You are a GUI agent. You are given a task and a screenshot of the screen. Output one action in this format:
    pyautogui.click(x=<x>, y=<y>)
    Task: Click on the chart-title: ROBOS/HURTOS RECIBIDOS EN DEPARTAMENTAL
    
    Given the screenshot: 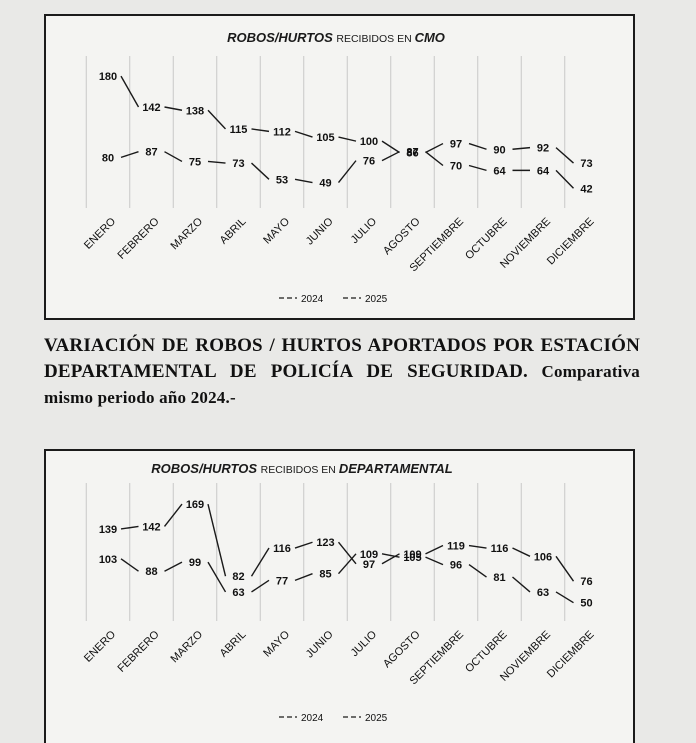 What is the action you would take?
    pyautogui.click(x=301, y=468)
    